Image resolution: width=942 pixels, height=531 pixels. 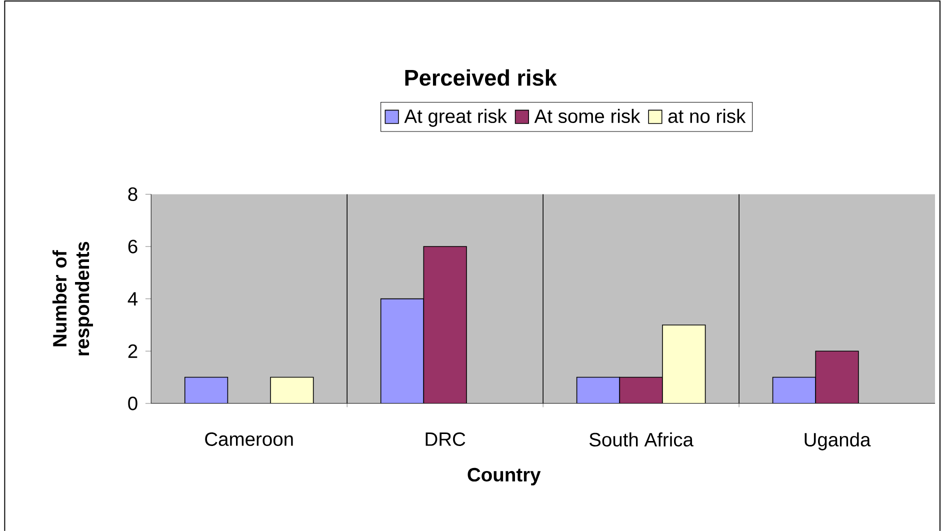 I want to click on legend-label: At great risk, so click(x=455, y=117).